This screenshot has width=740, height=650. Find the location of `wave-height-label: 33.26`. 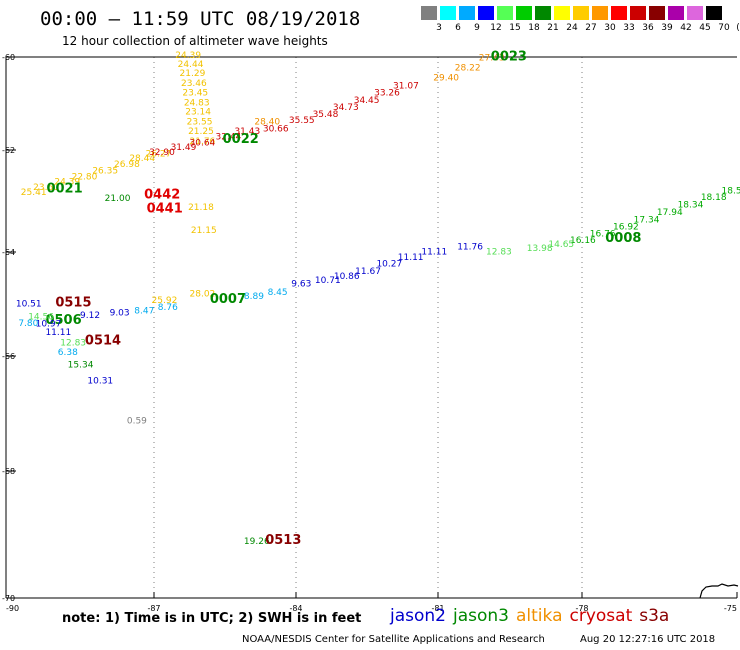

wave-height-label: 33.26 is located at coordinates (387, 94).